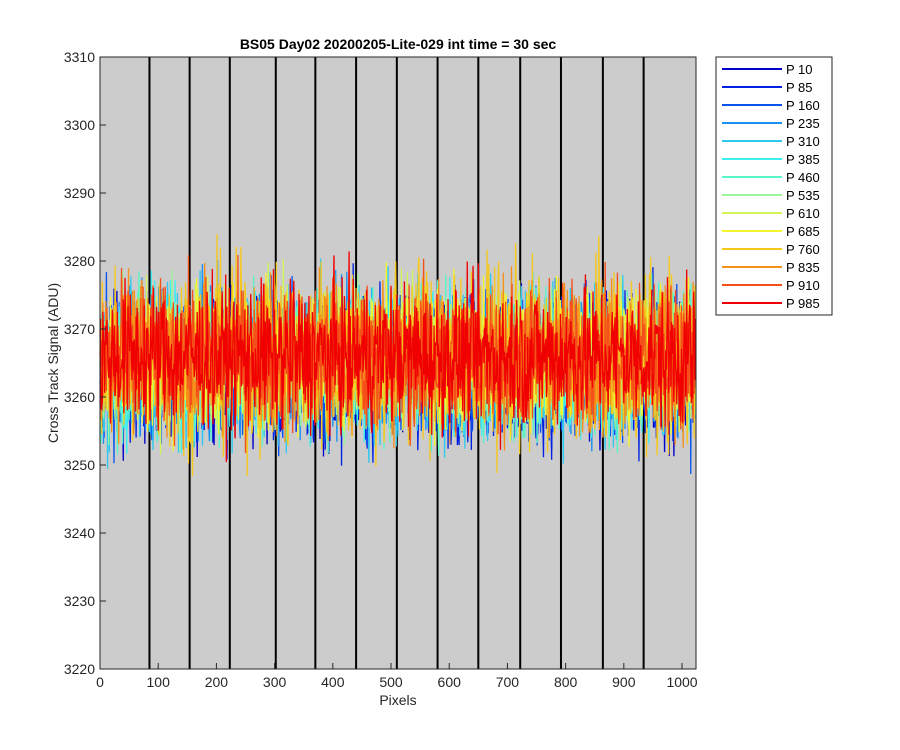  What do you see at coordinates (79, 329) in the screenshot?
I see `y-tick-label: 3270` at bounding box center [79, 329].